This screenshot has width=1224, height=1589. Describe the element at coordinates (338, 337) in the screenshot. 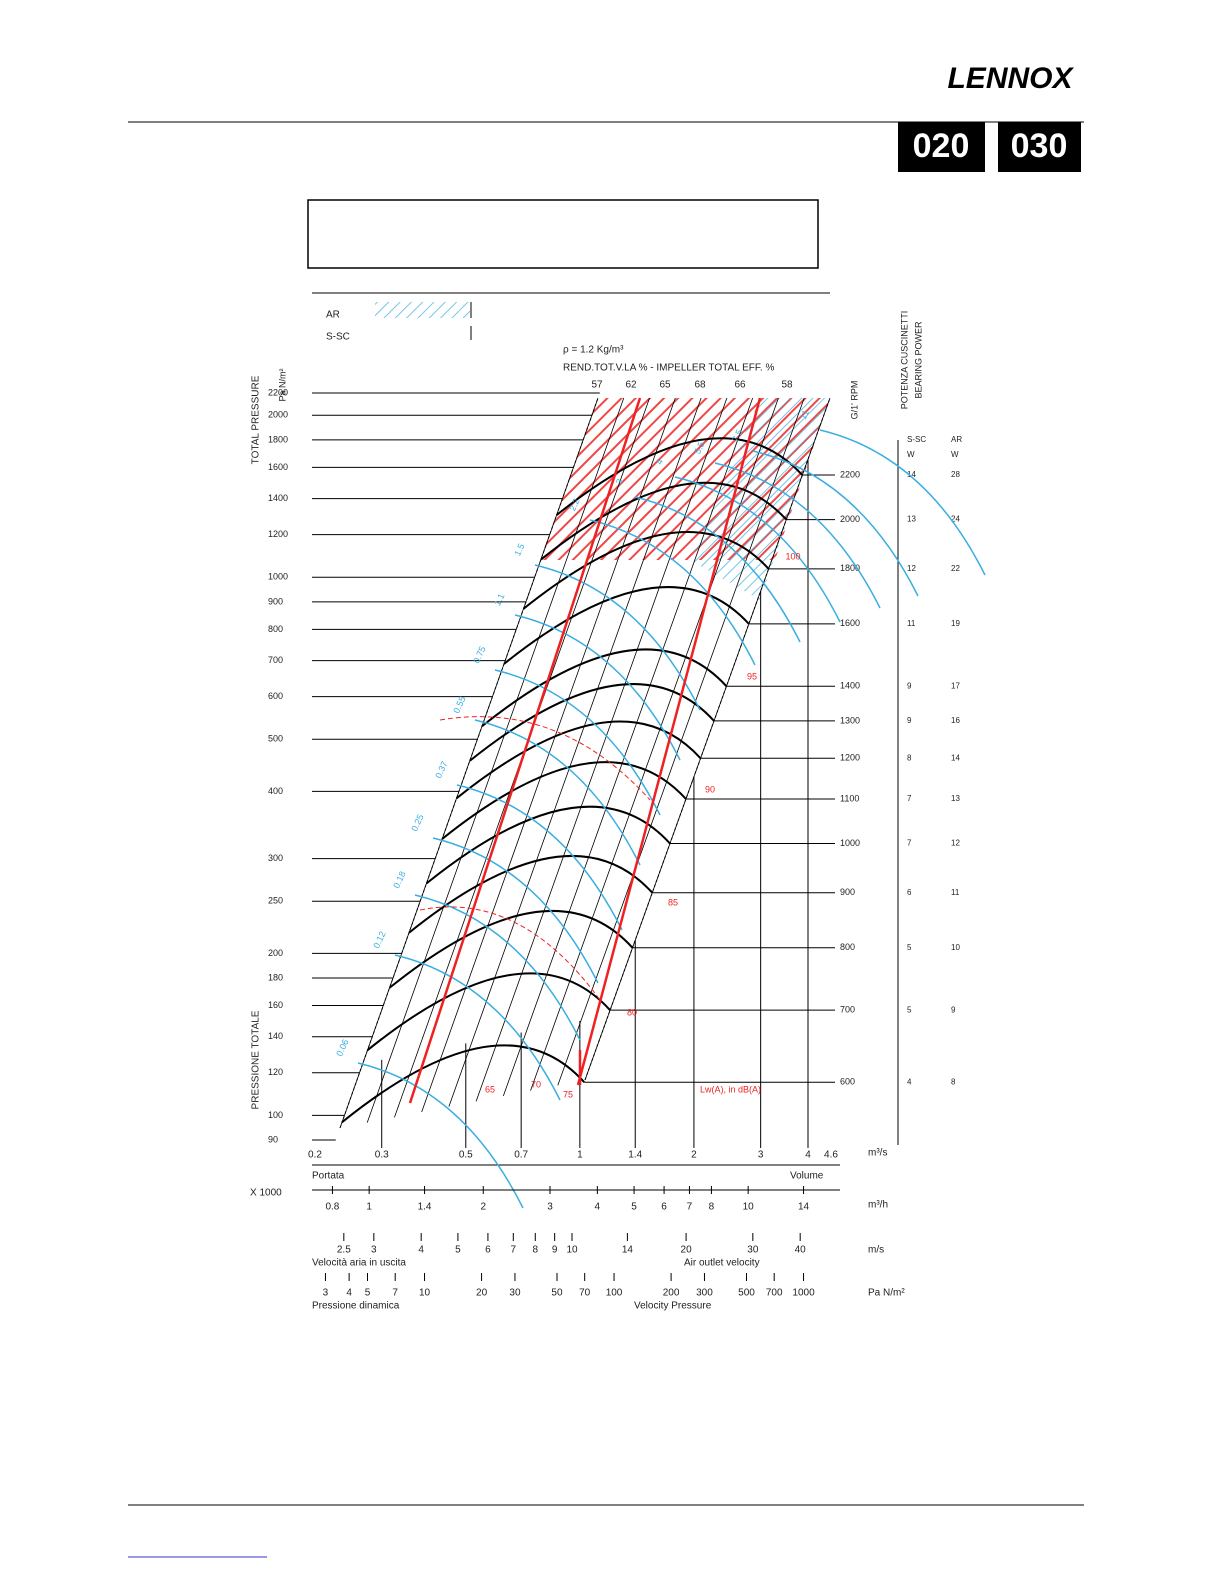

I see `legend-label: S-SC` at that location.